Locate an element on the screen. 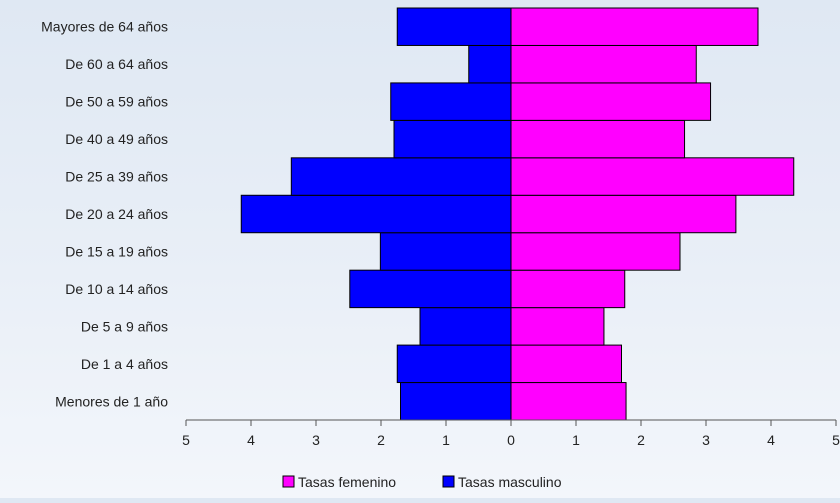  category-label-row-1: De 1 a 4 años is located at coordinates (124, 364).